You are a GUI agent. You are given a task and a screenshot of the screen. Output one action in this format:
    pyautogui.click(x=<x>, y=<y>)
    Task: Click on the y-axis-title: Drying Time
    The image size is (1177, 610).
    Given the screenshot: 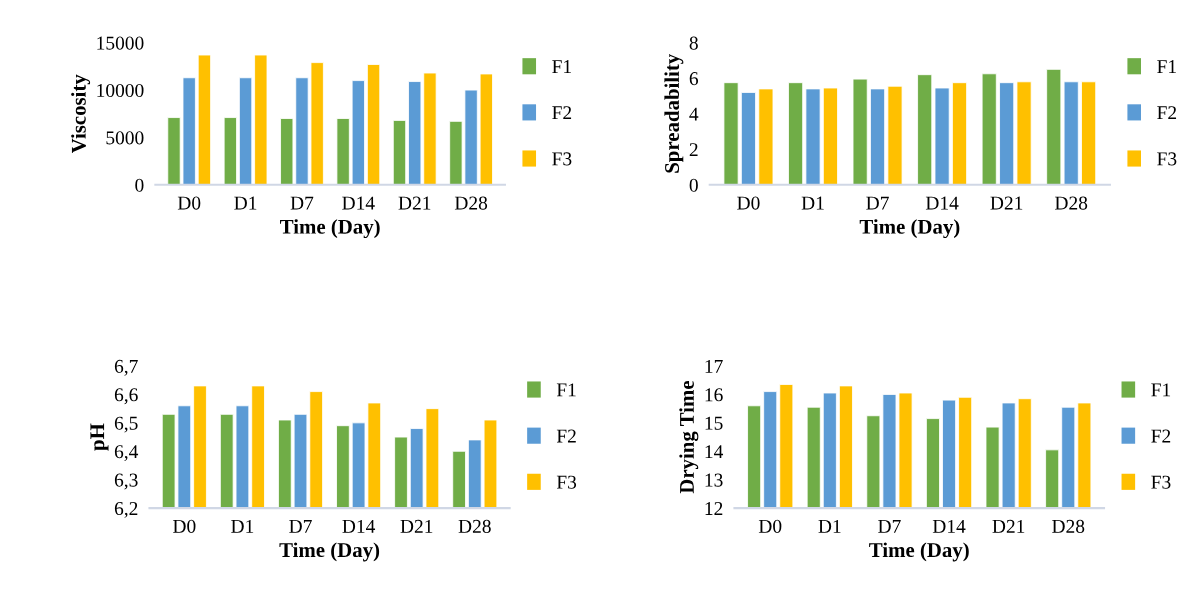 What is the action you would take?
    pyautogui.click(x=689, y=437)
    